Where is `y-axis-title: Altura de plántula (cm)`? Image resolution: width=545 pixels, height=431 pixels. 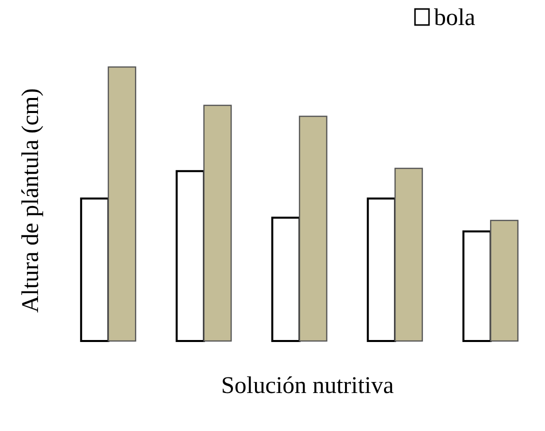
y-axis-title: Altura de plántula (cm) is located at coordinates (31, 200).